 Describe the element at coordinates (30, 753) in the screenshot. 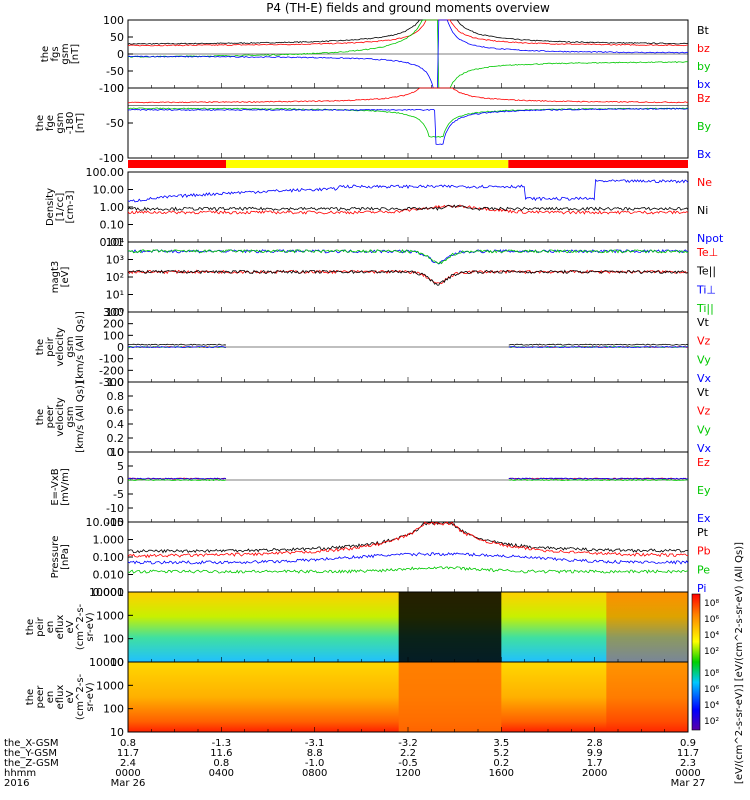

I see `time-axis-row-label: the_Y-GSM` at that location.